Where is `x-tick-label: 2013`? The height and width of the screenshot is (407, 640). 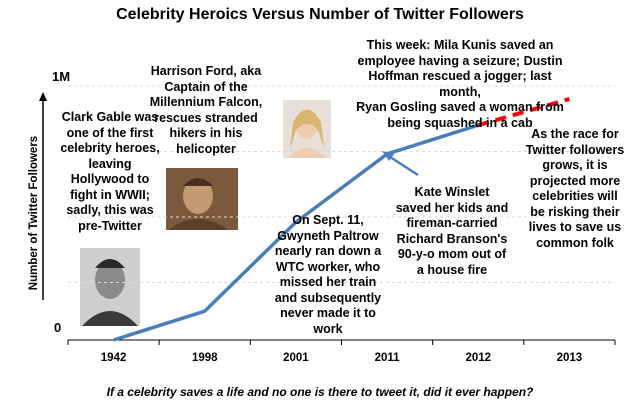 x-tick-label: 2013 is located at coordinates (569, 358).